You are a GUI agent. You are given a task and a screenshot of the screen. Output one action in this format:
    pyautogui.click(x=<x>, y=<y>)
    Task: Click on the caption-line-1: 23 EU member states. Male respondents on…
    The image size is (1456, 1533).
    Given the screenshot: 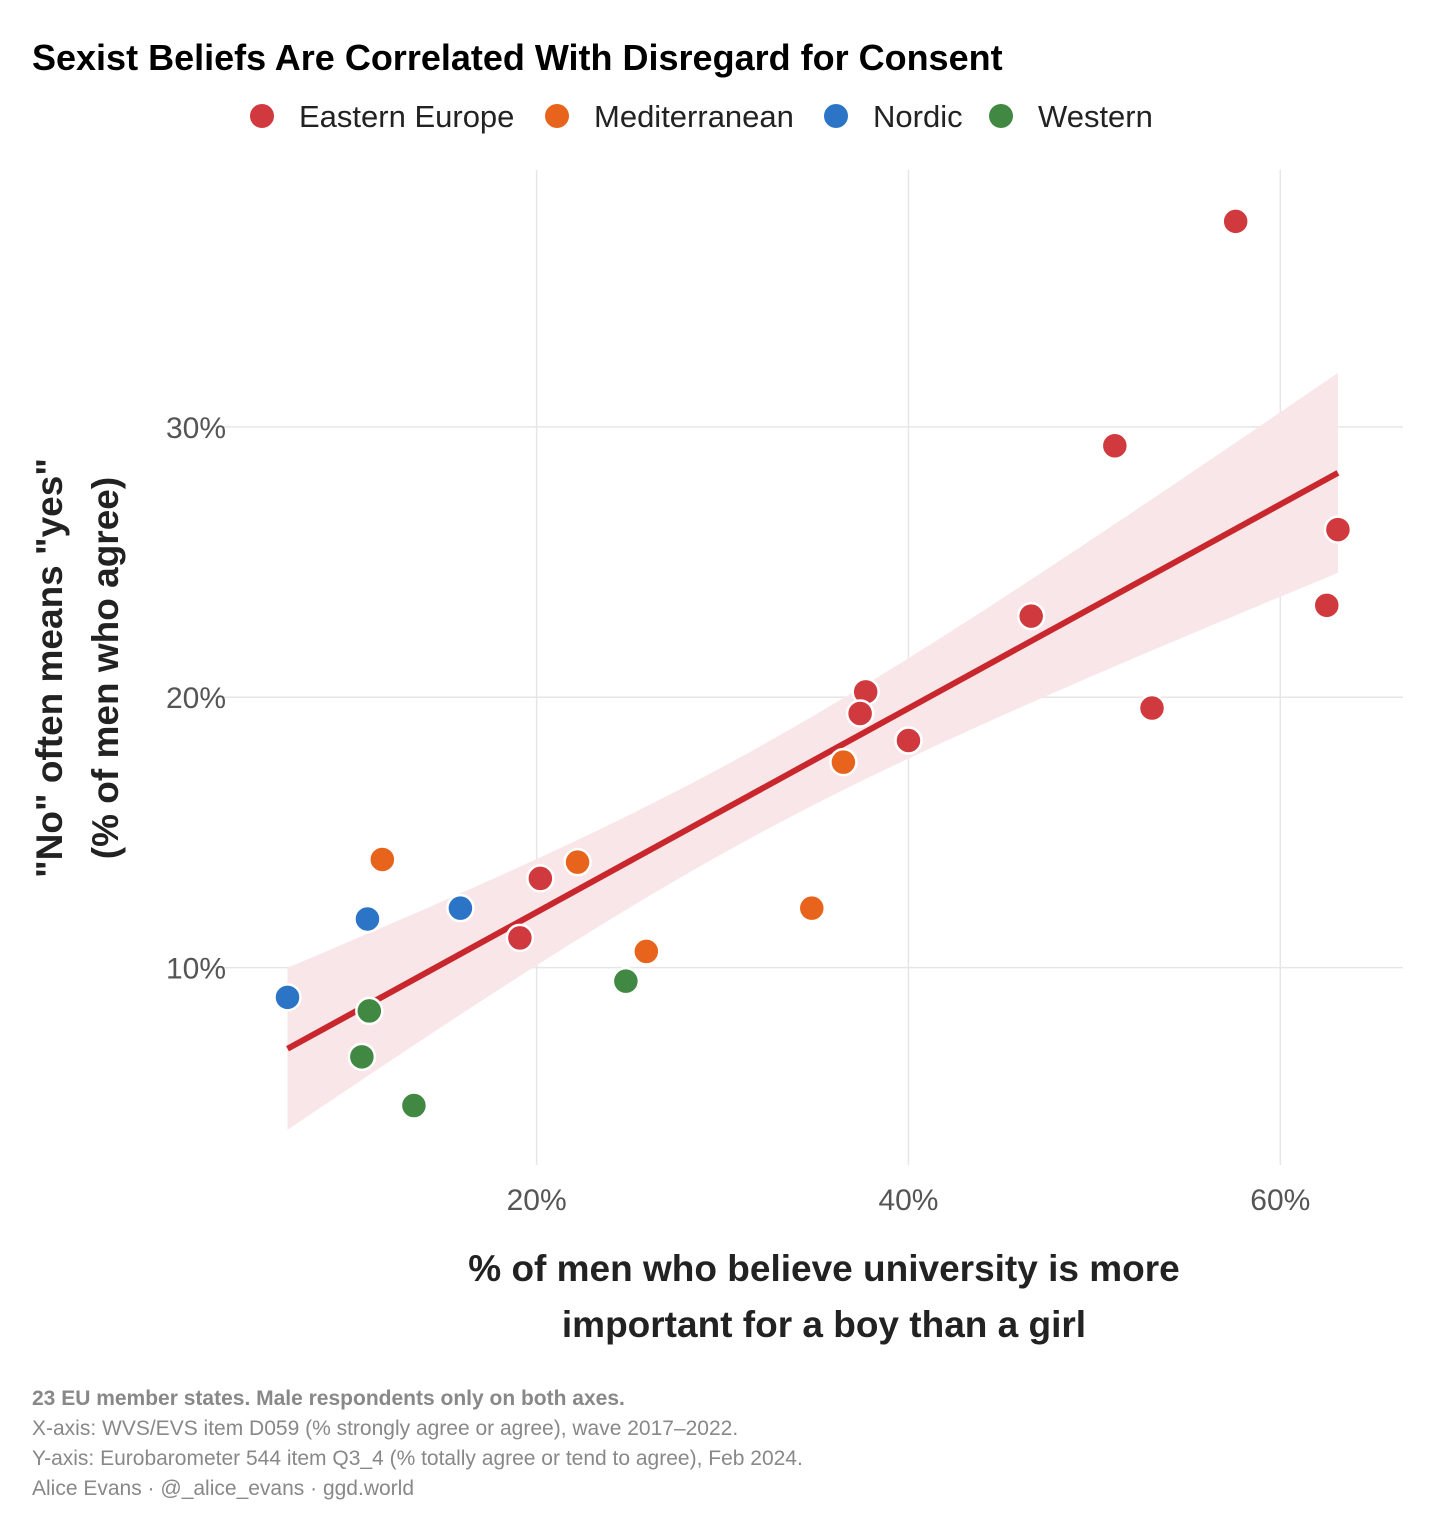 What is the action you would take?
    pyautogui.click(x=328, y=1398)
    